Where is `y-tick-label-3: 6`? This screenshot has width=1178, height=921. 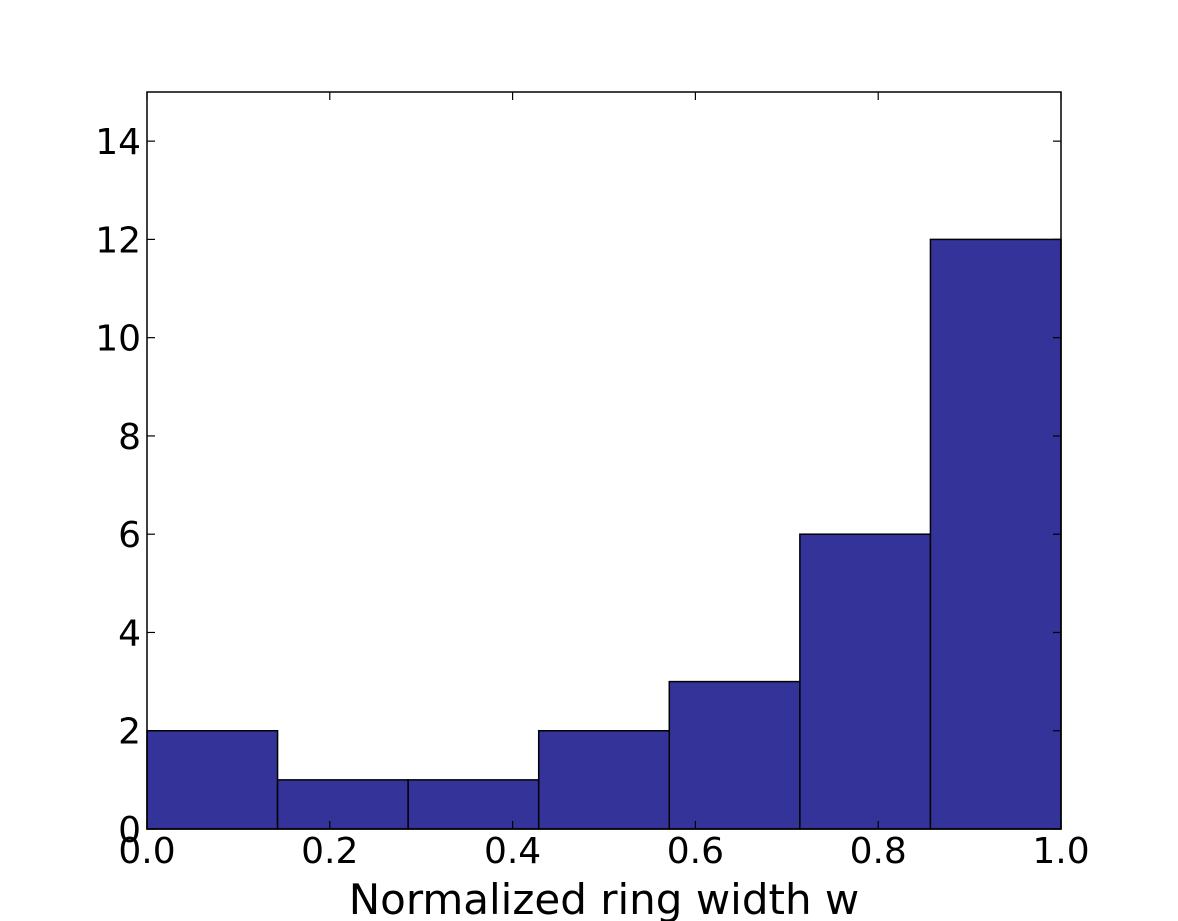
y-tick-label-3: 6 is located at coordinates (129, 535).